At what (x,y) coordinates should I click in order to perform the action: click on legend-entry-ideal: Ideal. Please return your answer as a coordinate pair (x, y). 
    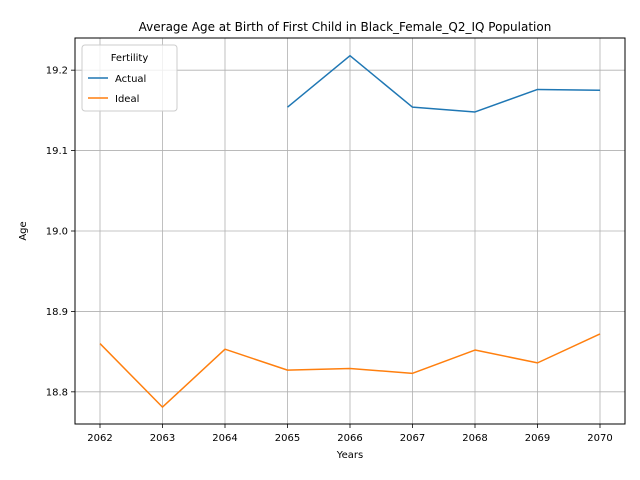
    Looking at the image, I should click on (127, 99).